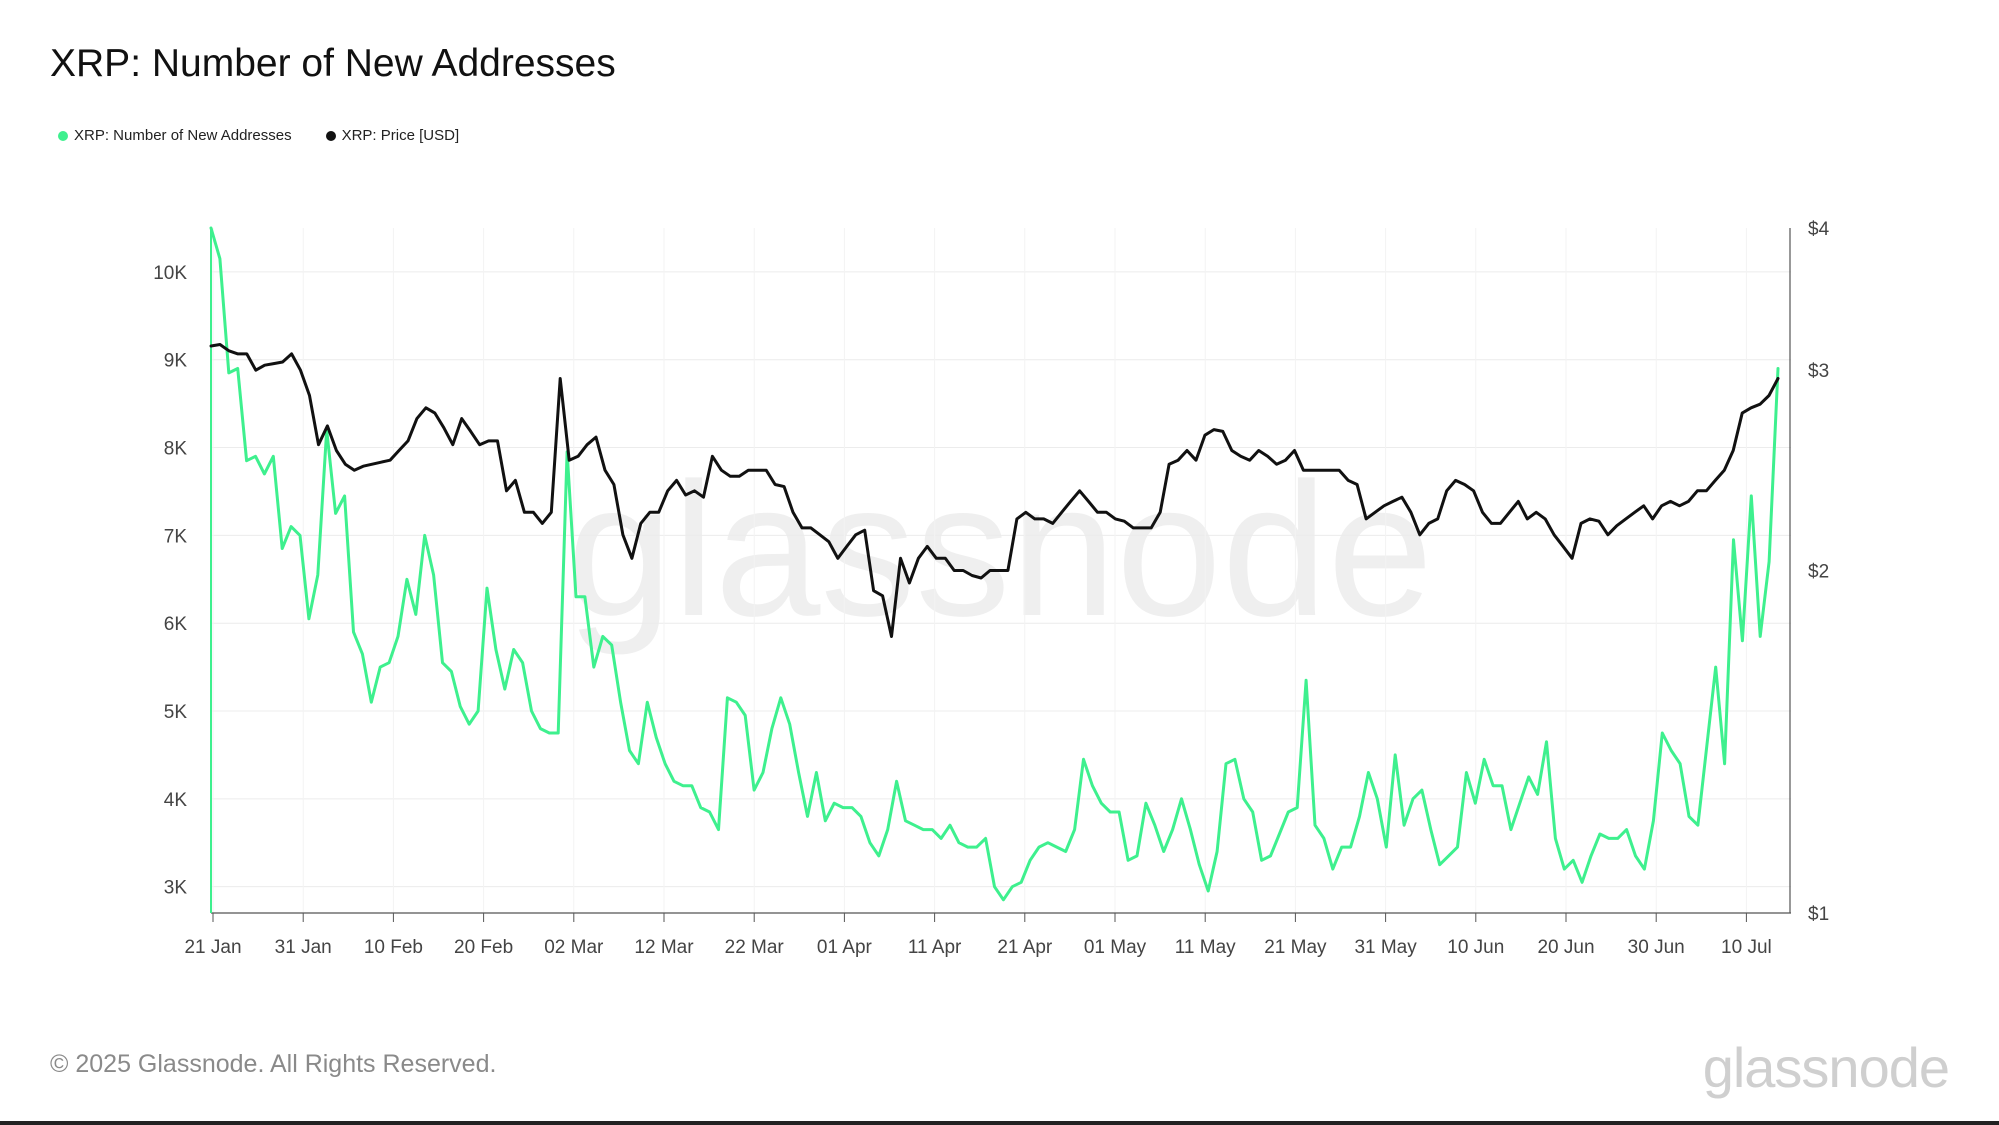 The image size is (1999, 1125). What do you see at coordinates (1818, 572) in the screenshot?
I see `y-right-tick-label: $2` at bounding box center [1818, 572].